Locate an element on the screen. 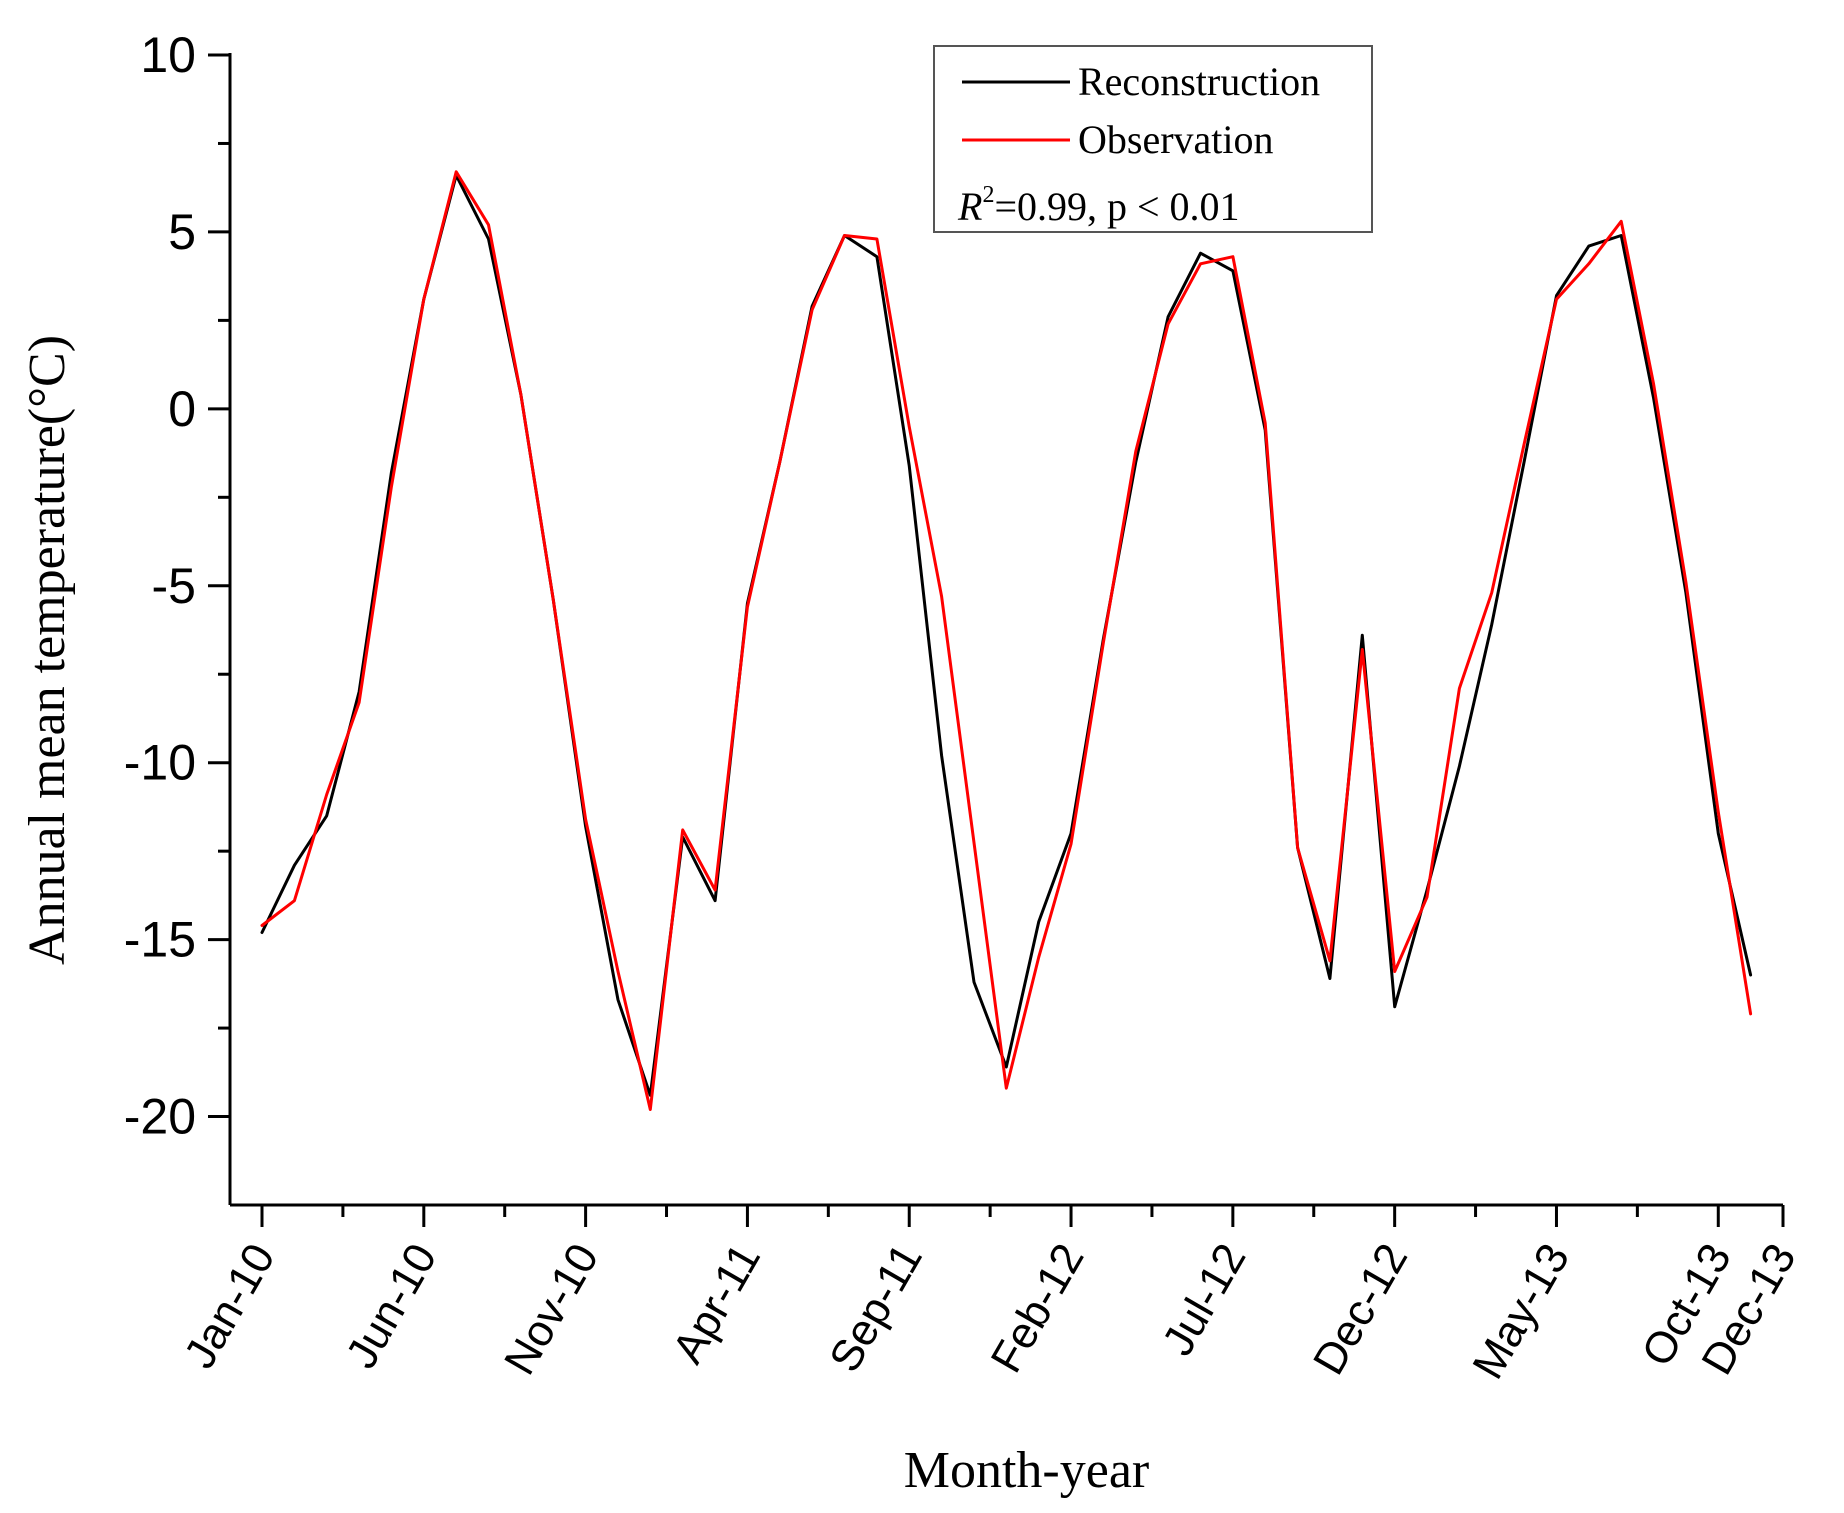  y-tick-label: 0 is located at coordinates (182, 409).